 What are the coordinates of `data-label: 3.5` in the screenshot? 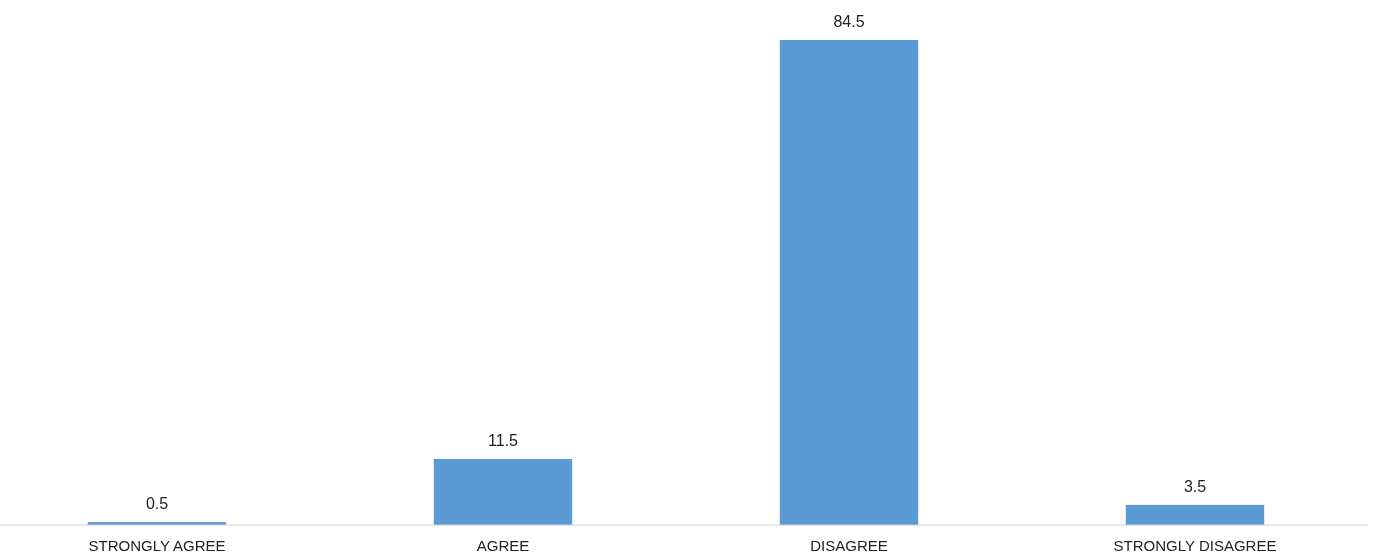 It's located at (1195, 486).